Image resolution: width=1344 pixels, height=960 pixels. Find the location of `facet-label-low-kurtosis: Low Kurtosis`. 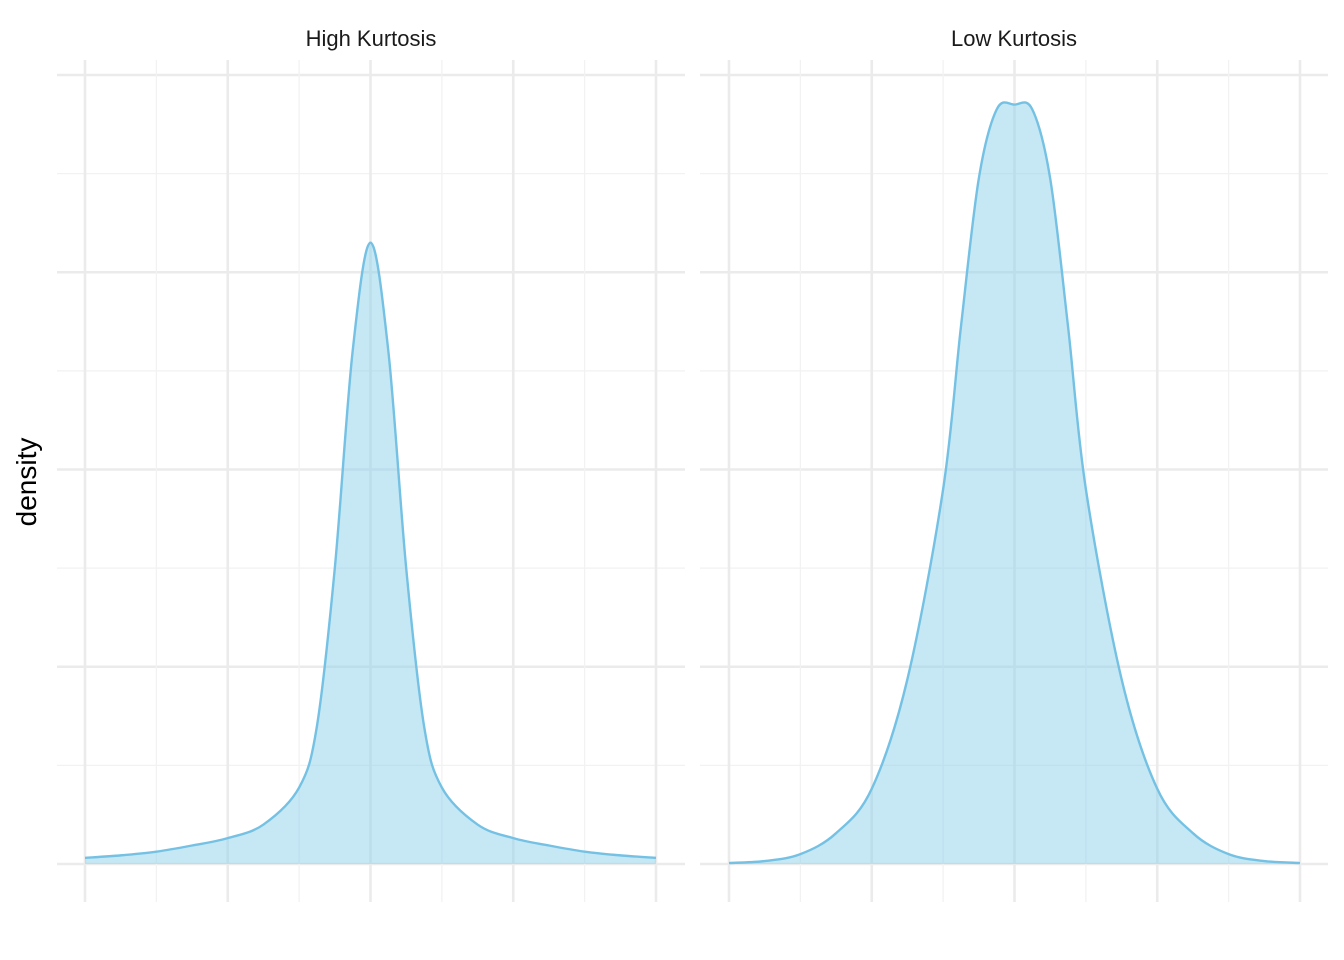

facet-label-low-kurtosis: Low Kurtosis is located at coordinates (1014, 38).